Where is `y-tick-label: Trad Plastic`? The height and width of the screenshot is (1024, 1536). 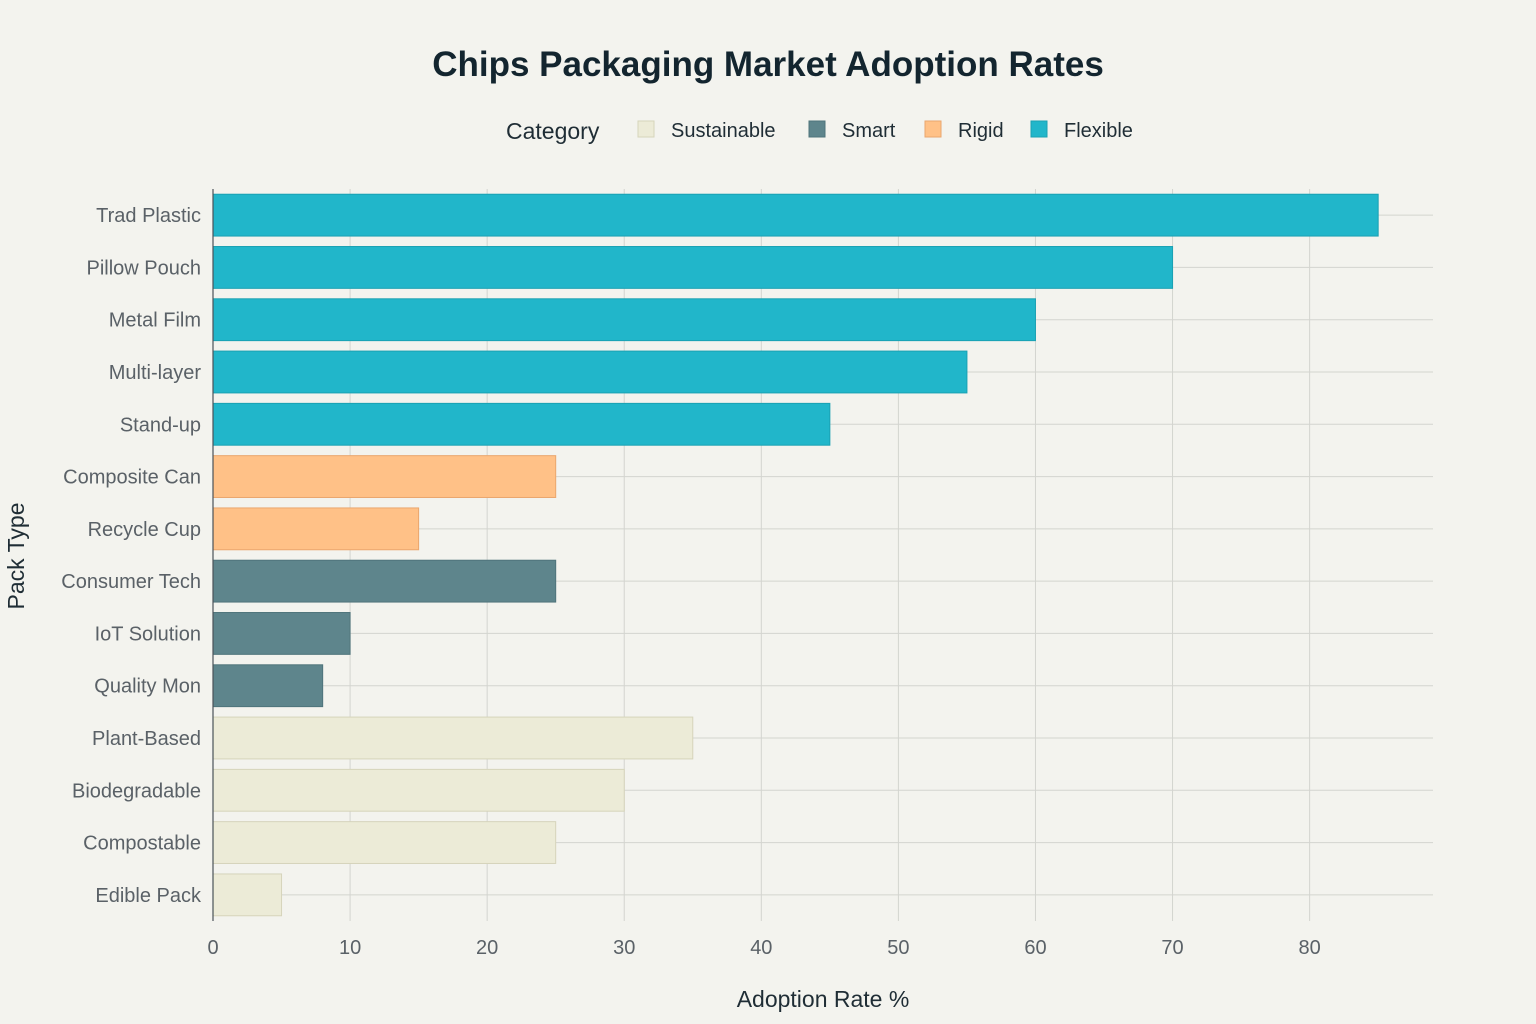 y-tick-label: Trad Plastic is located at coordinates (148, 216).